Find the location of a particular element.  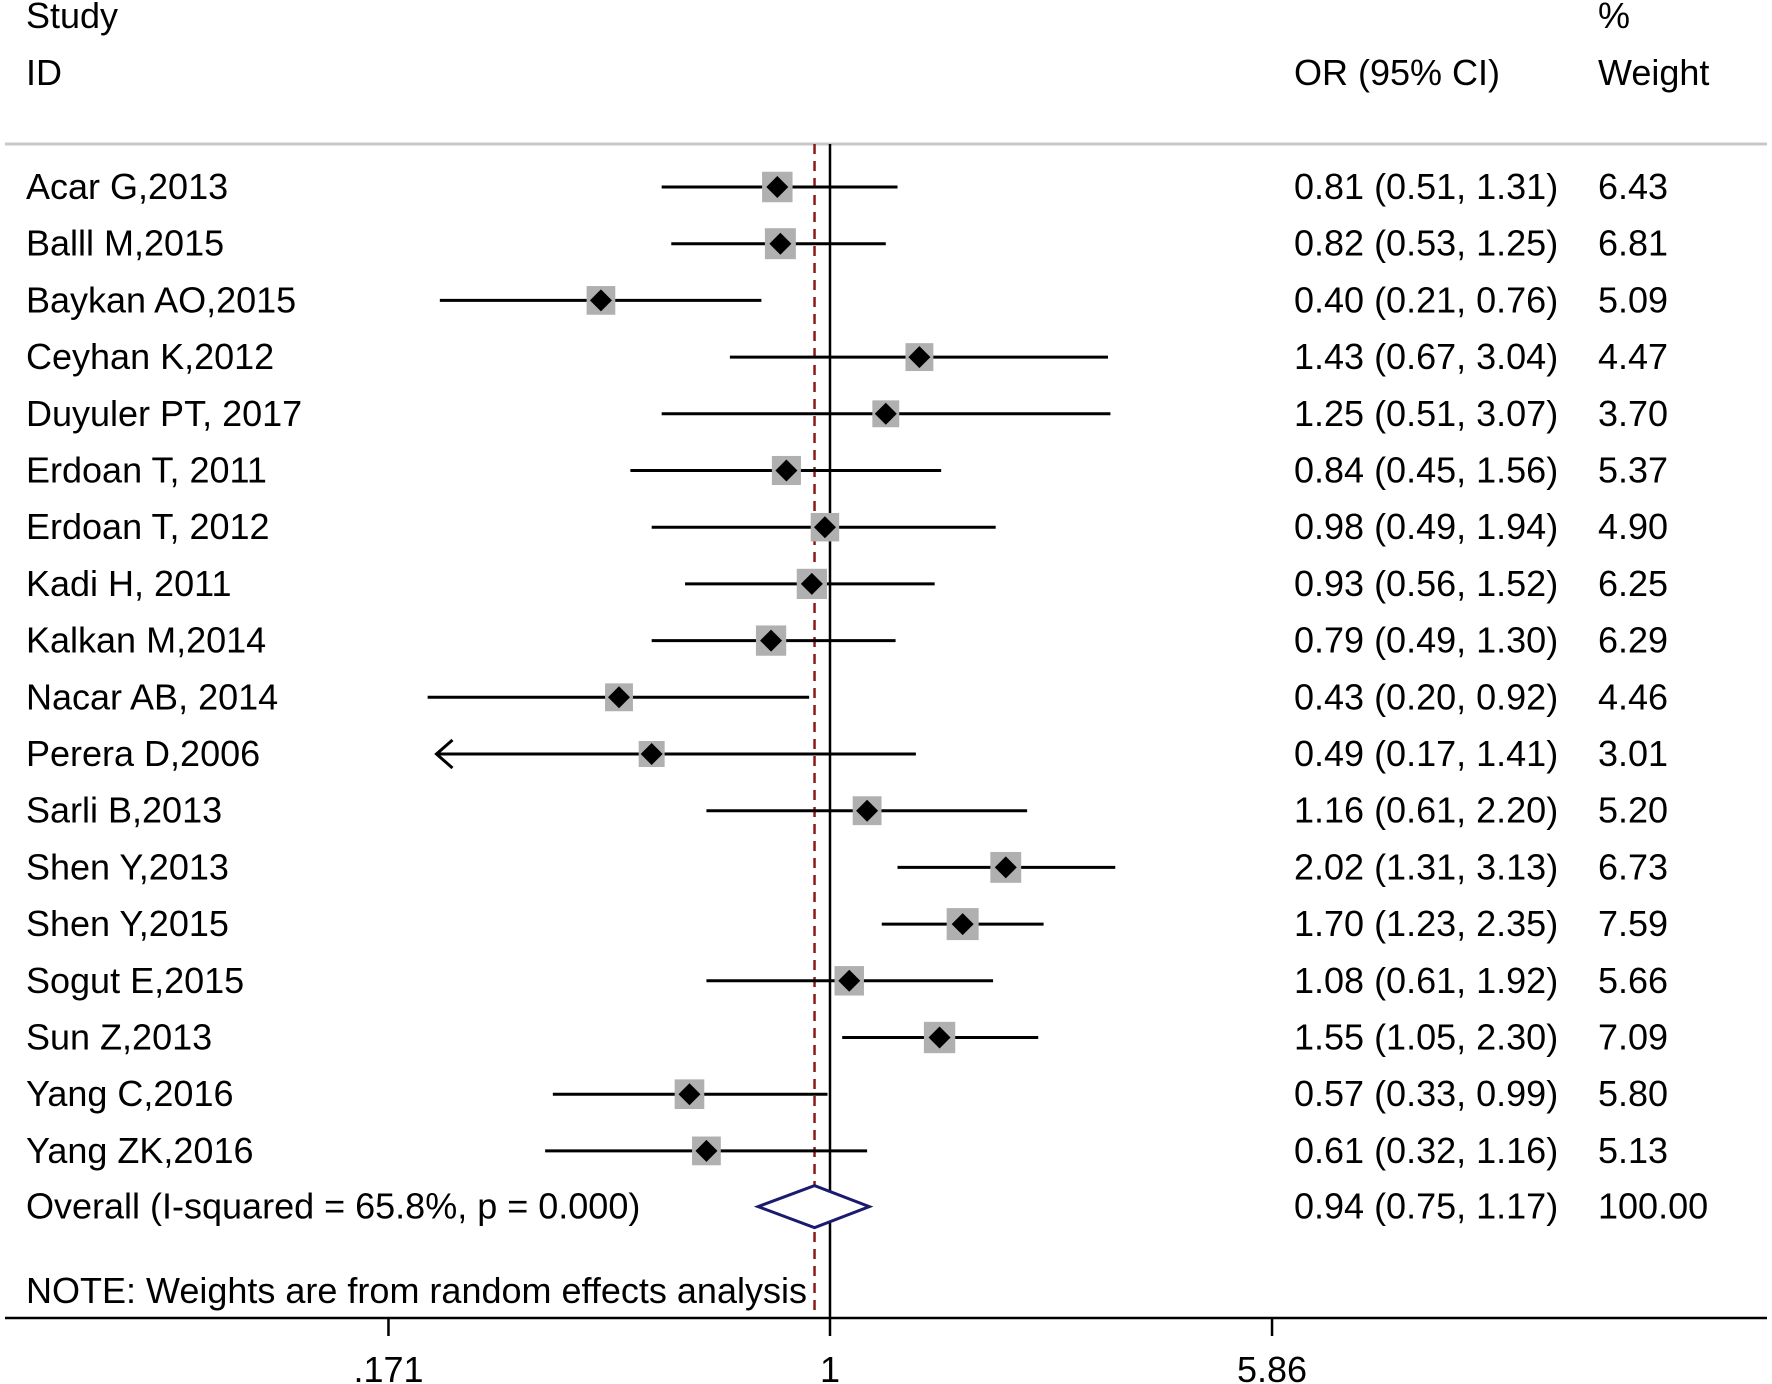

header-id: ID is located at coordinates (44, 72).